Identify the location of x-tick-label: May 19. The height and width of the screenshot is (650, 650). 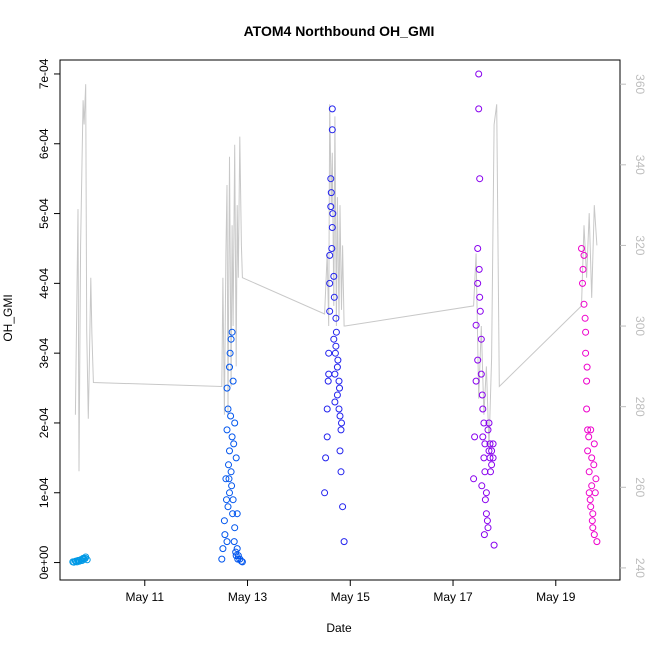
(556, 597).